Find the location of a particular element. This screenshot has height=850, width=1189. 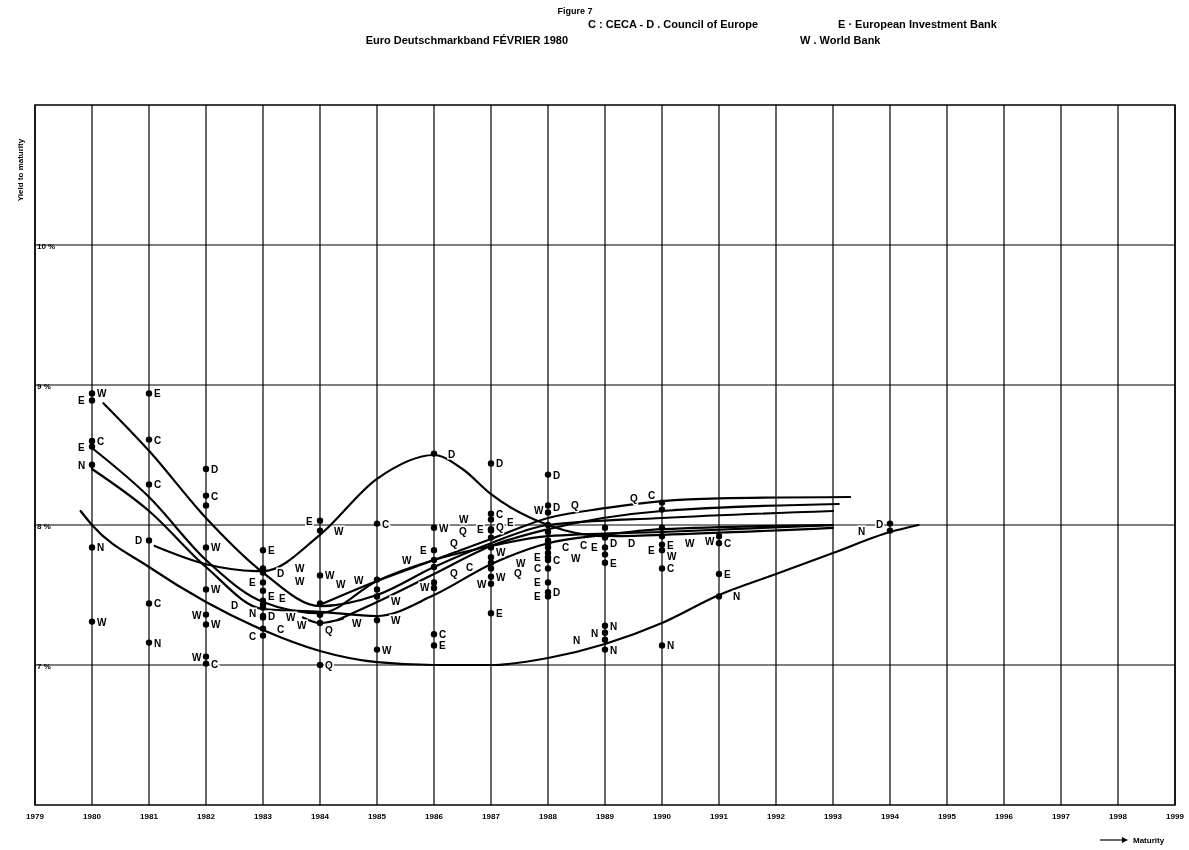

x-tick-label: 1989 is located at coordinates (605, 816).